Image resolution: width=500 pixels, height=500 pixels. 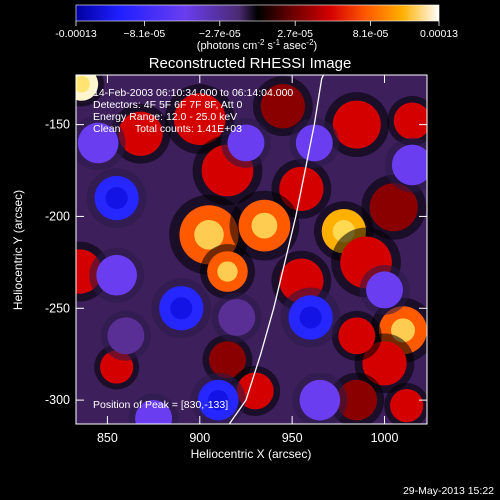 What do you see at coordinates (371, 34) in the screenshot?
I see `colorbar-tick-label: 8.1e-05` at bounding box center [371, 34].